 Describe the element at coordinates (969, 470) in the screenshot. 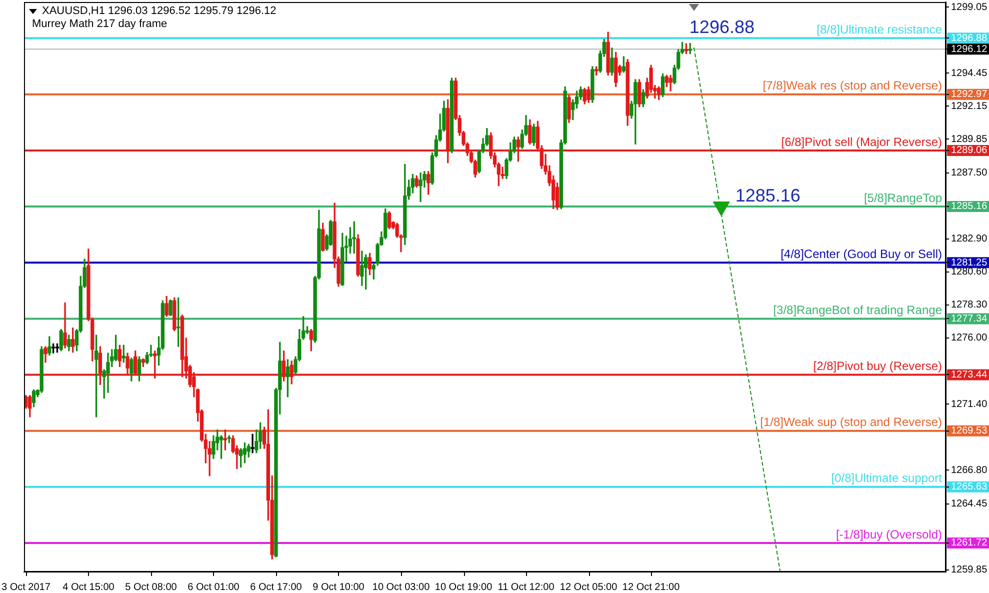

I see `y-tick-label: 1266.80` at that location.